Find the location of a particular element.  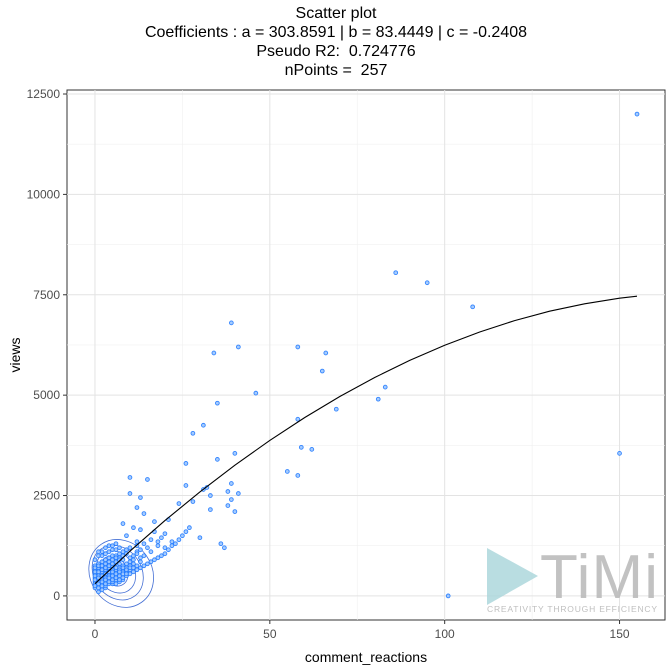

x-tick-label: 50 is located at coordinates (270, 634).